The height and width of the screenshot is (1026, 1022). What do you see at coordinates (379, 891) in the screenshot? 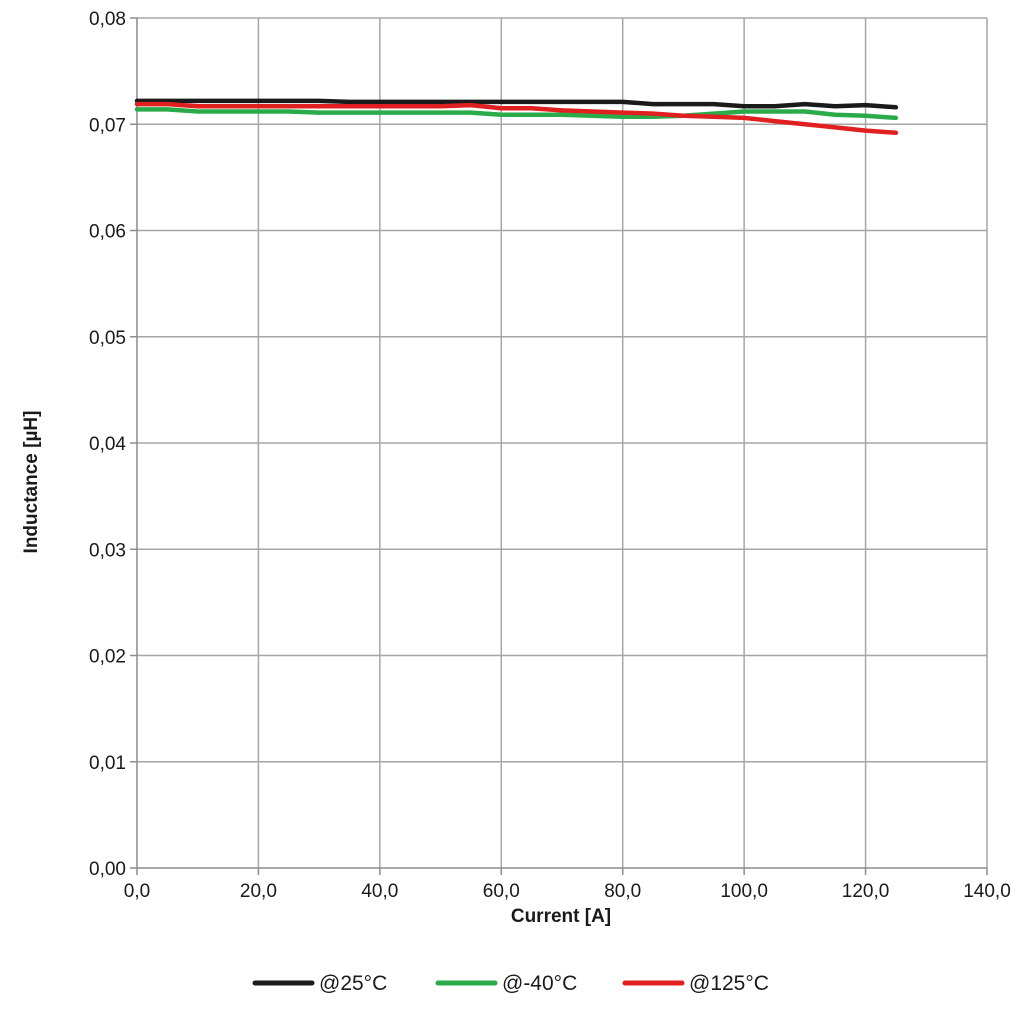
I see `x-tick-label: 40,0` at bounding box center [379, 891].